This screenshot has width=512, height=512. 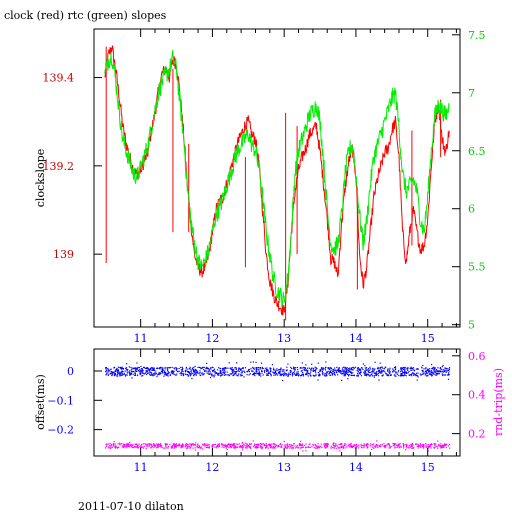 I want to click on x-tick-label: 12, so click(x=212, y=467).